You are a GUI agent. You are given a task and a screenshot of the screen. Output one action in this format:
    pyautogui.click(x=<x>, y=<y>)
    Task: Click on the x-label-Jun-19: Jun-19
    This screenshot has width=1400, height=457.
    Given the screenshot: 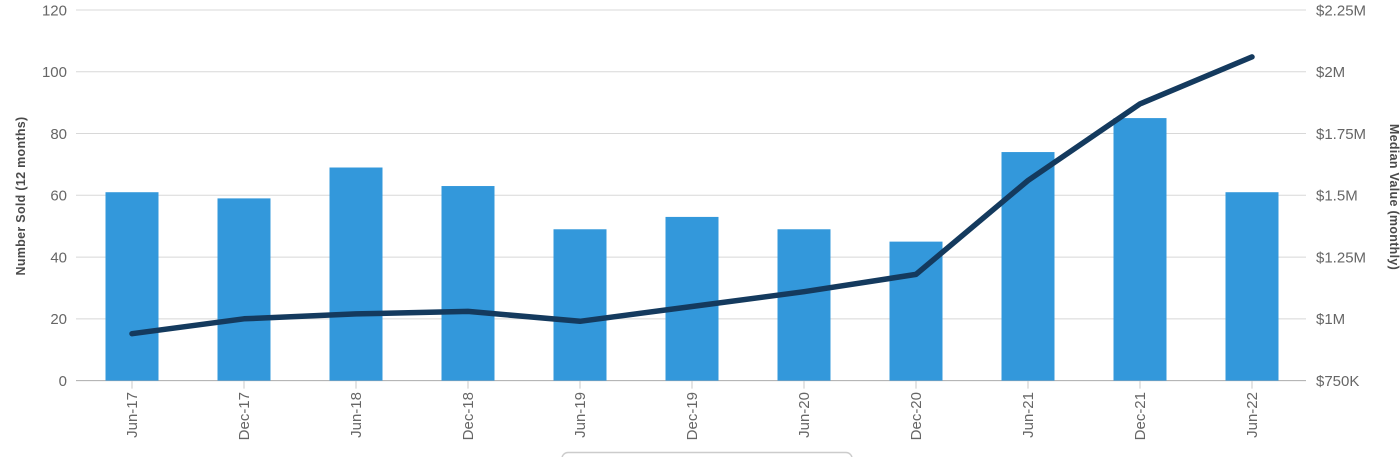 What is the action you would take?
    pyautogui.click(x=580, y=415)
    